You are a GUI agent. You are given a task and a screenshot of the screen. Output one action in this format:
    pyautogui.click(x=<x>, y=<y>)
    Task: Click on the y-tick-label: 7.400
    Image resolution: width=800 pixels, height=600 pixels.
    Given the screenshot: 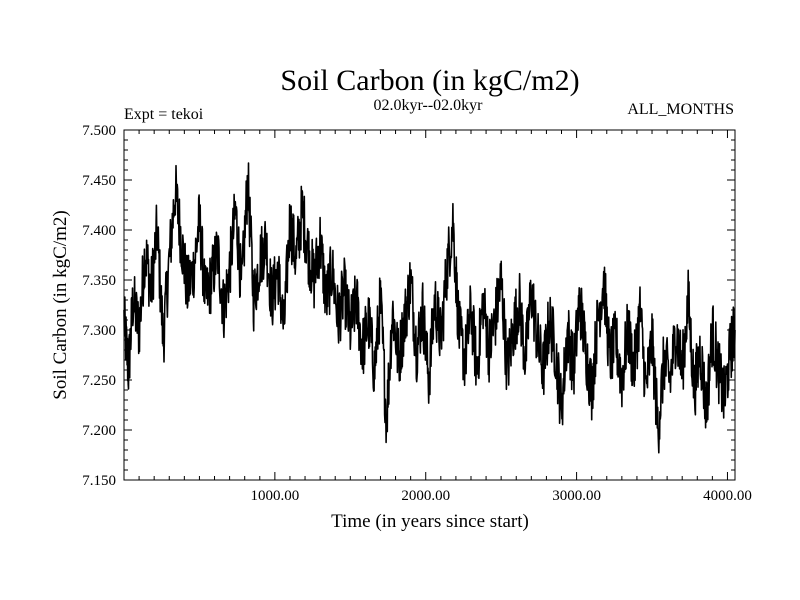 What is the action you would take?
    pyautogui.click(x=99, y=231)
    